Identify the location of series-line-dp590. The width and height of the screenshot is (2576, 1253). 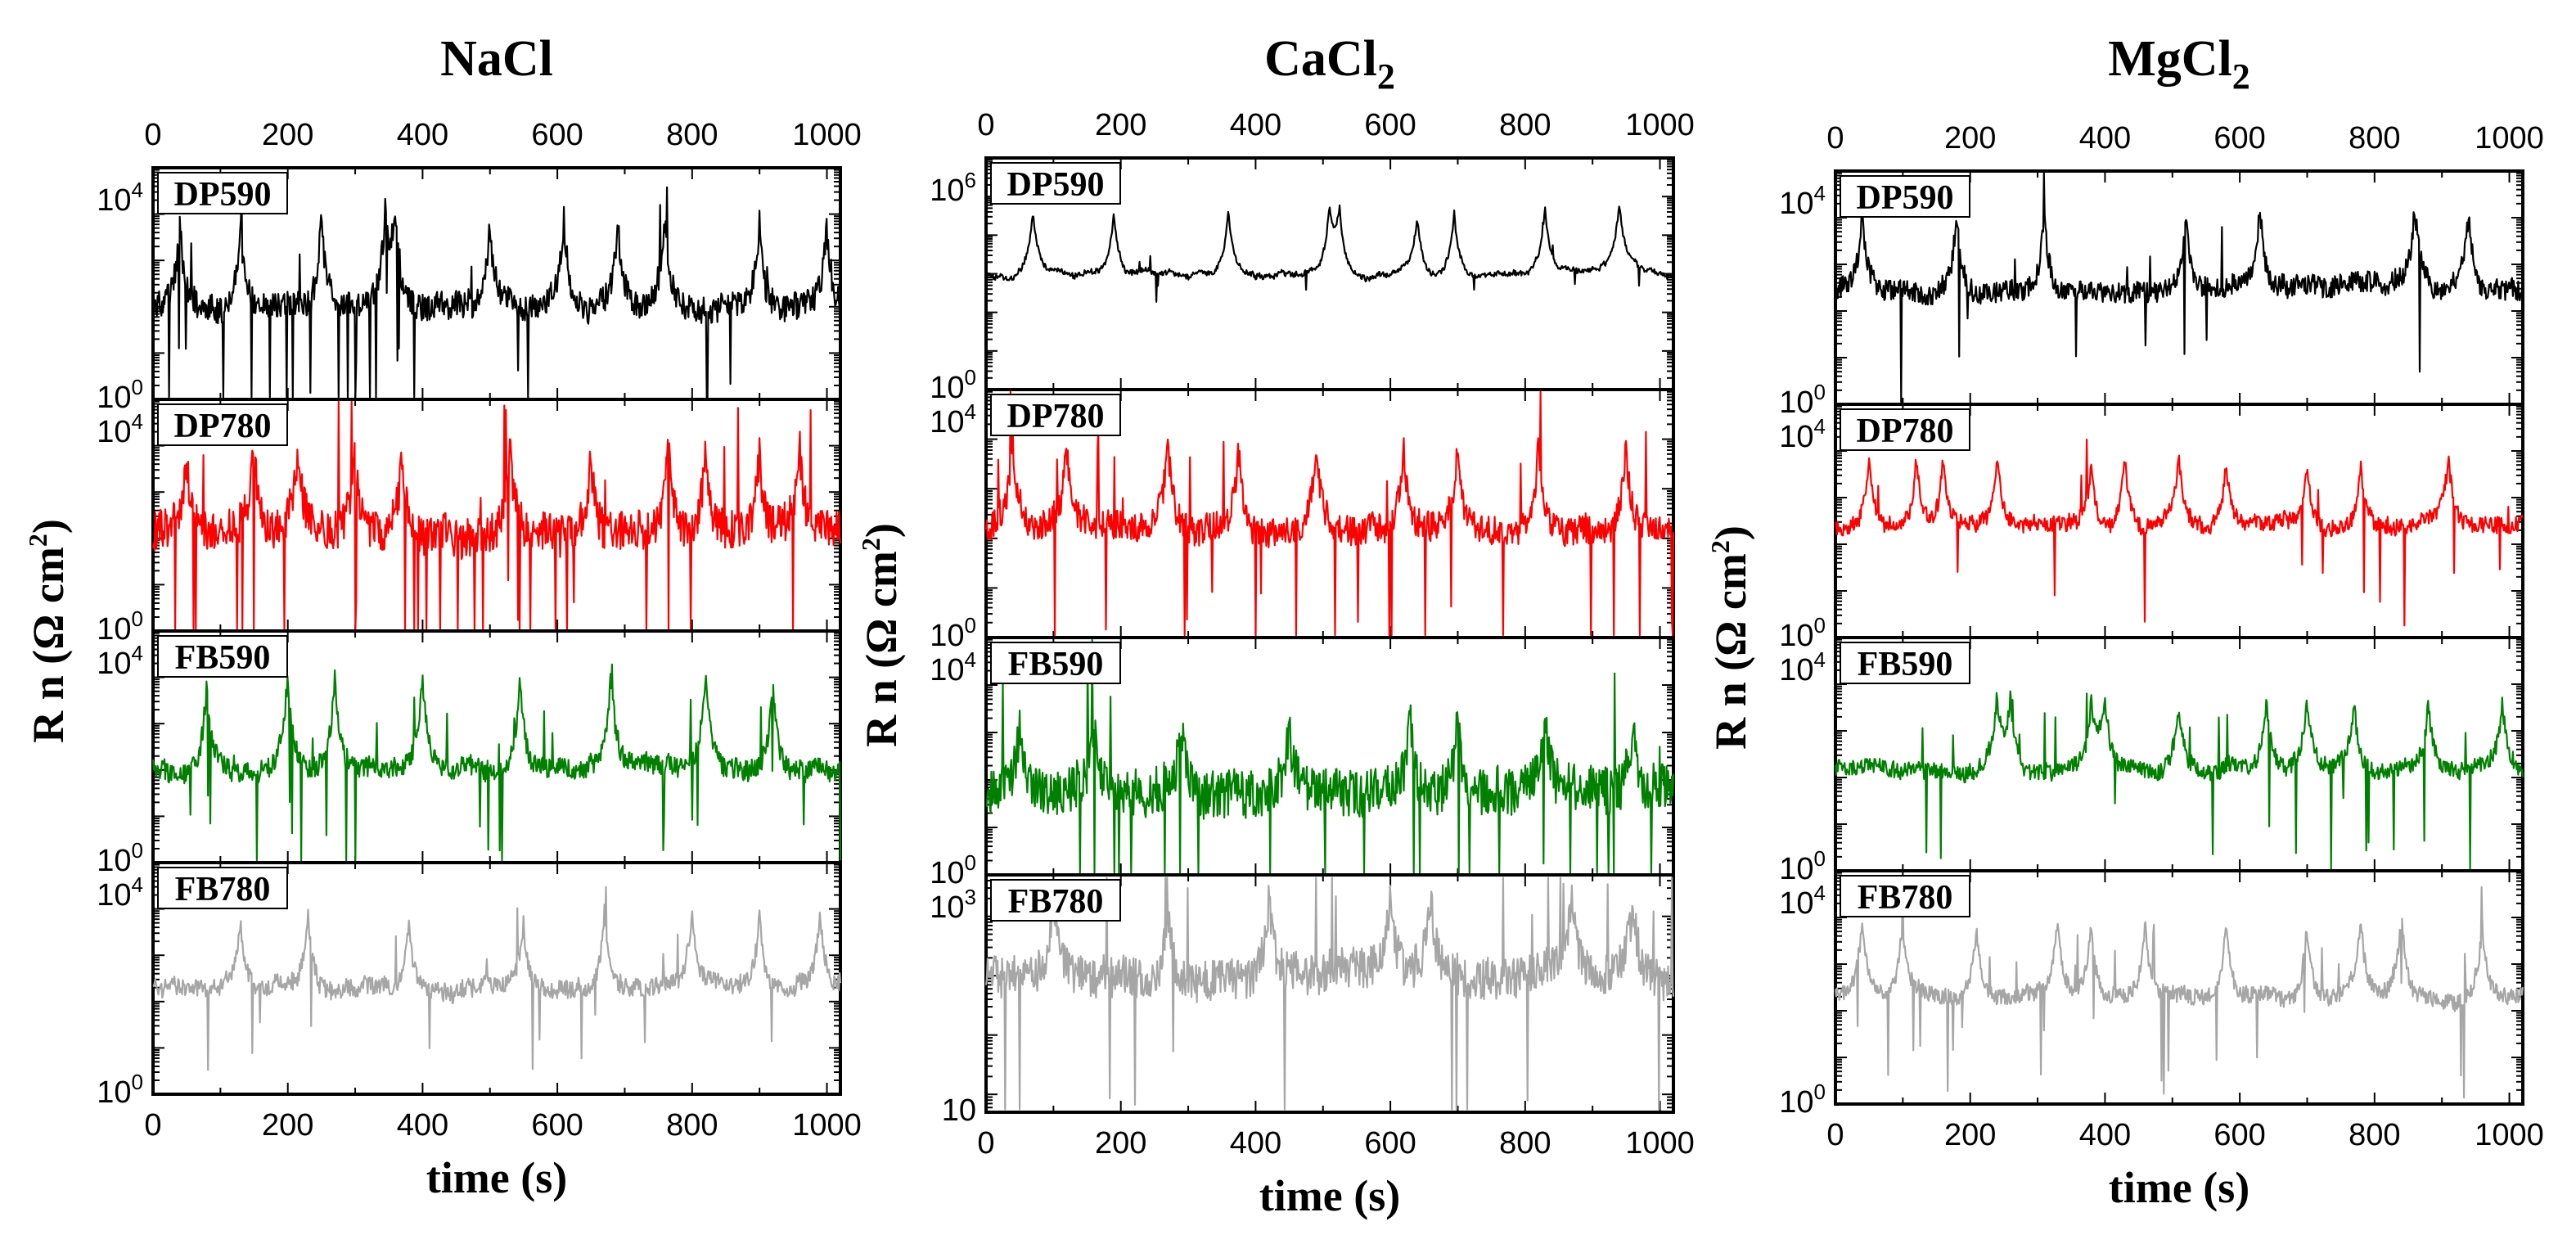
(1329, 253).